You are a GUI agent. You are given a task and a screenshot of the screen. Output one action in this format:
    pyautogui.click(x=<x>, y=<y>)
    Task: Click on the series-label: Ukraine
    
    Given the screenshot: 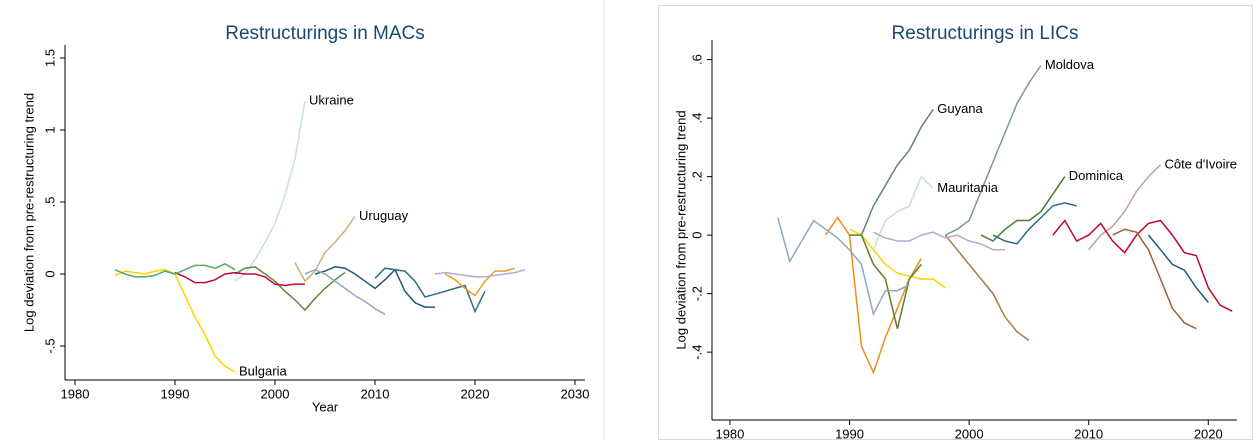 What is the action you would take?
    pyautogui.click(x=331, y=100)
    